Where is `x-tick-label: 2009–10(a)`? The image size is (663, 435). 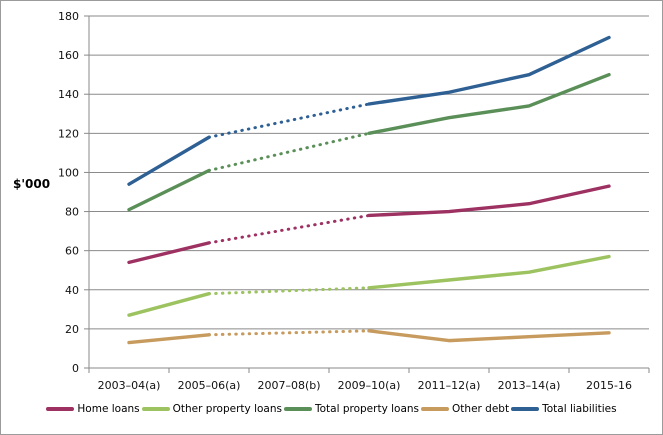
x-tick-label: 2009–10(a) is located at coordinates (369, 385).